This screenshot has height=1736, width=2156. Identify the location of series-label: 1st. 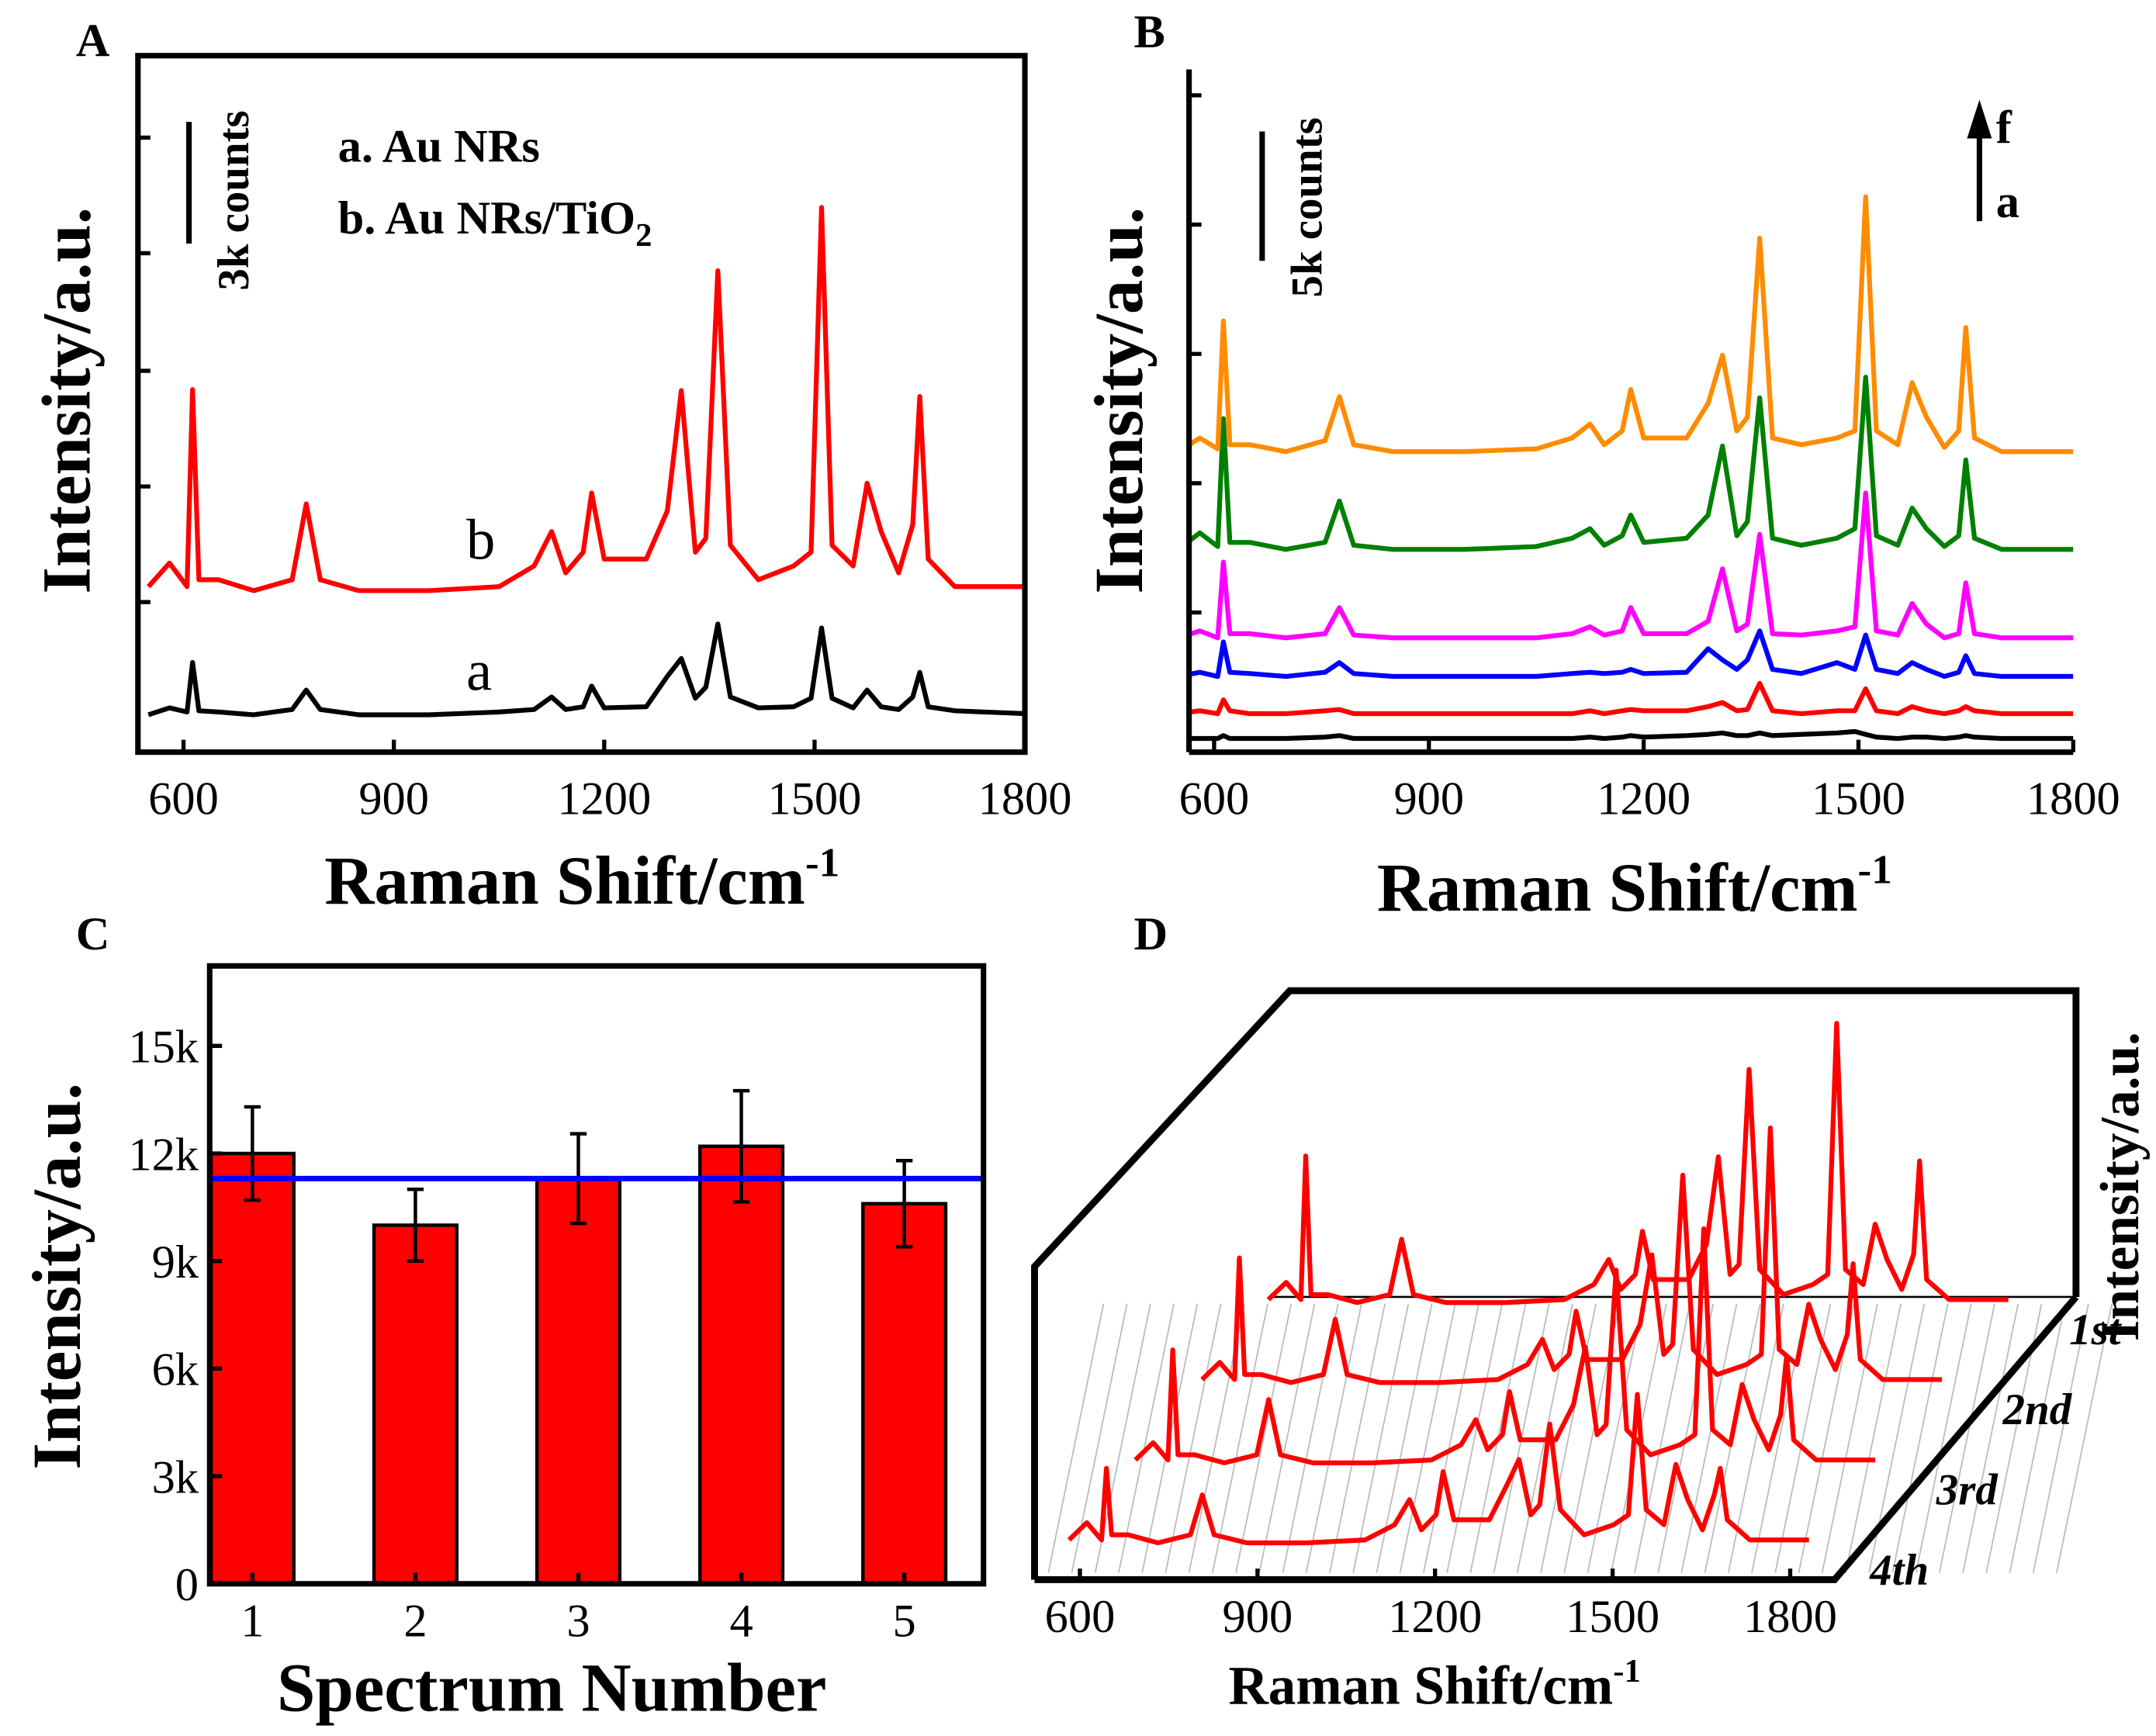
(2096, 1329).